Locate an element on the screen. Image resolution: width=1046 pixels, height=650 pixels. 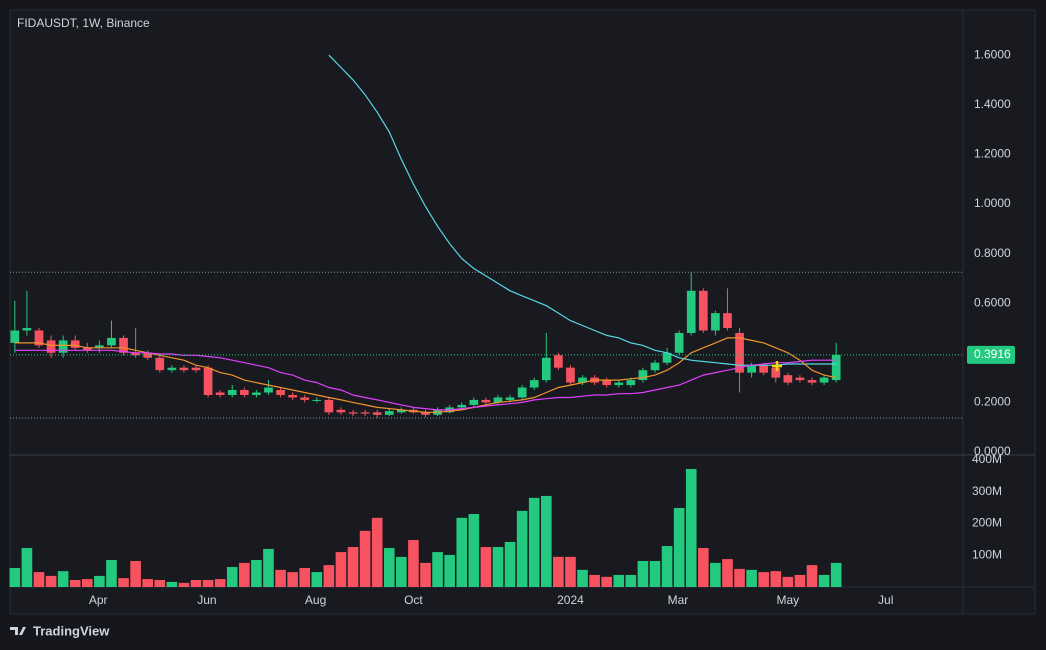
y-tick-label: 0.8000 is located at coordinates (992, 253).